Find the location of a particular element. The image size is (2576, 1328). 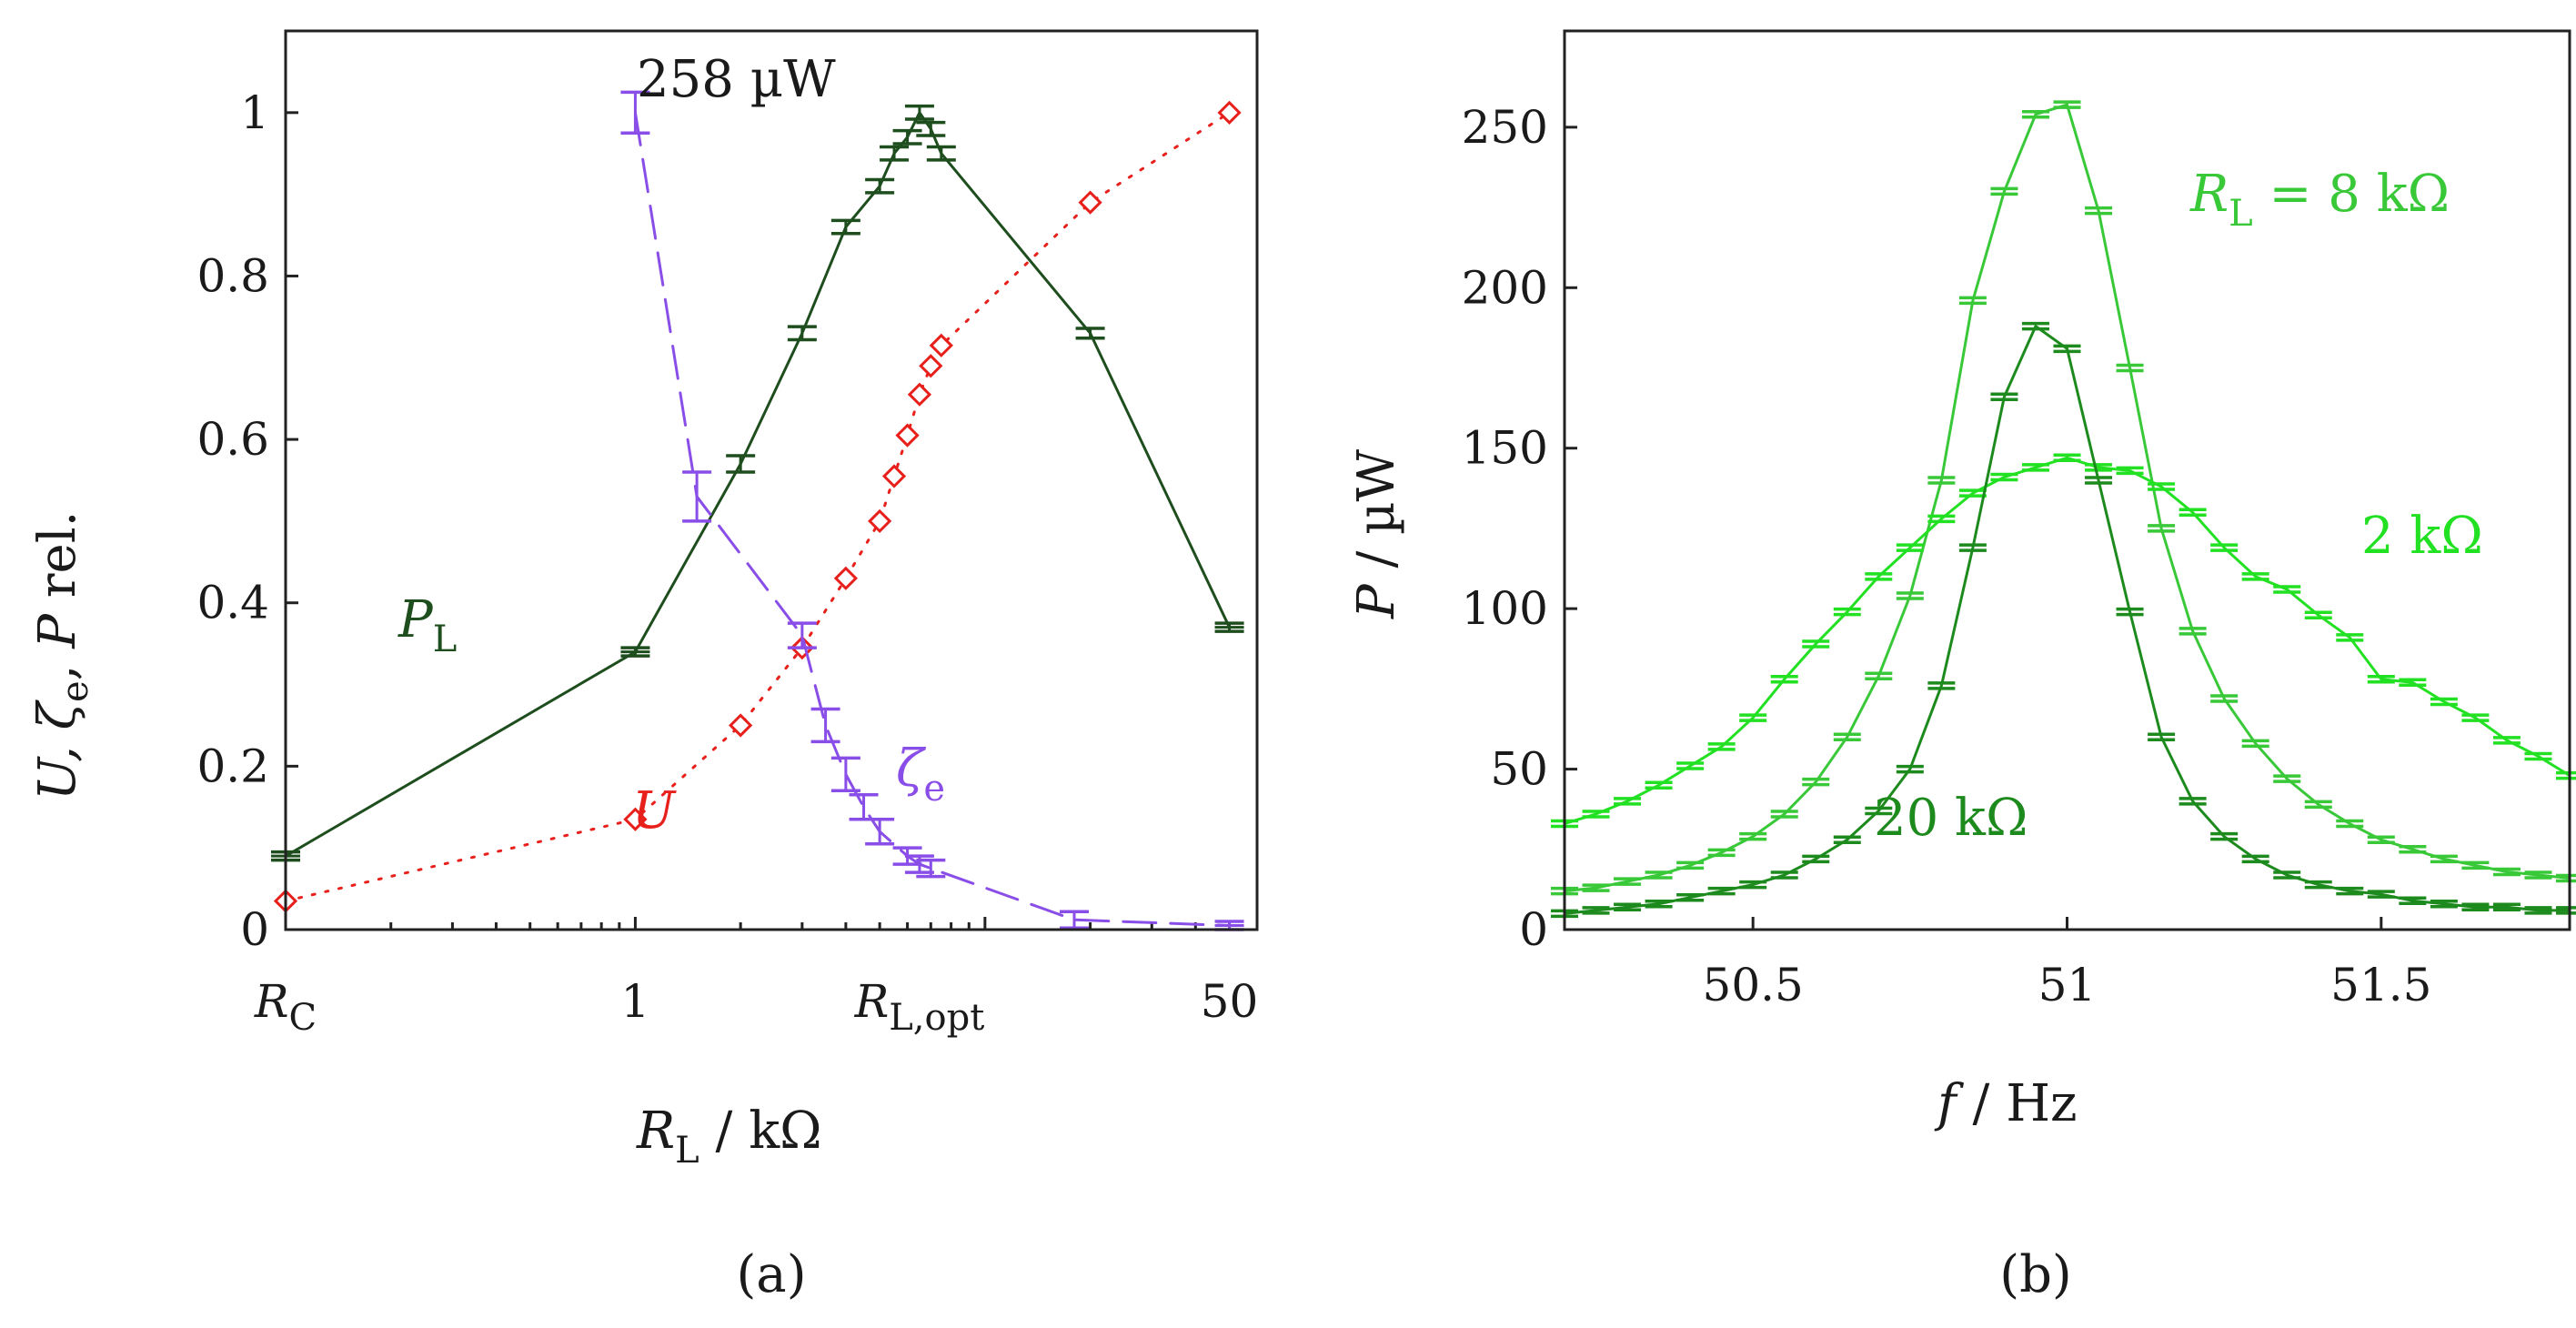

panel-a-xlabel: RL / kΩ is located at coordinates (729, 1137).